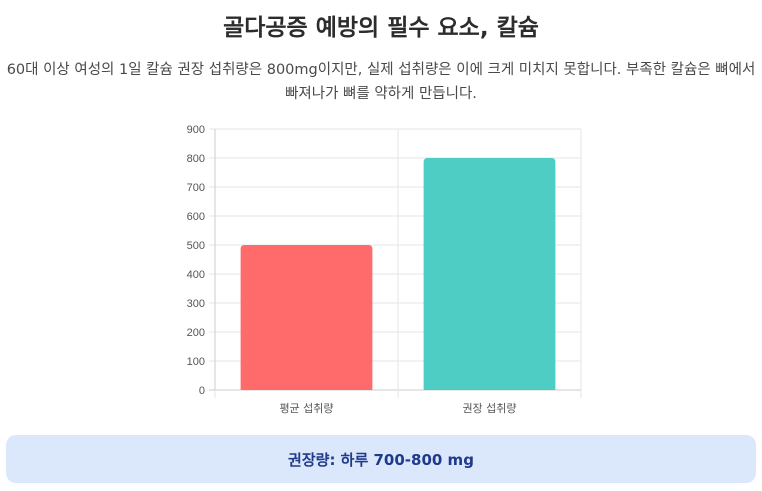 Image resolution: width=762 pixels, height=491 pixels. I want to click on recommendation-text: 권장량: 하루 700-800 mg, so click(381, 459).